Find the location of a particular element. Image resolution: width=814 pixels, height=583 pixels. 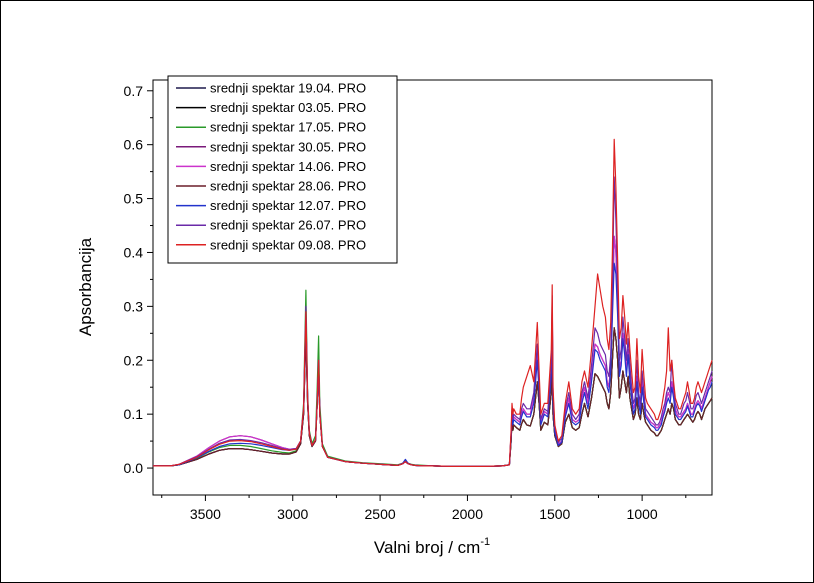

y-tick-label: 0.5 is located at coordinates (134, 199).